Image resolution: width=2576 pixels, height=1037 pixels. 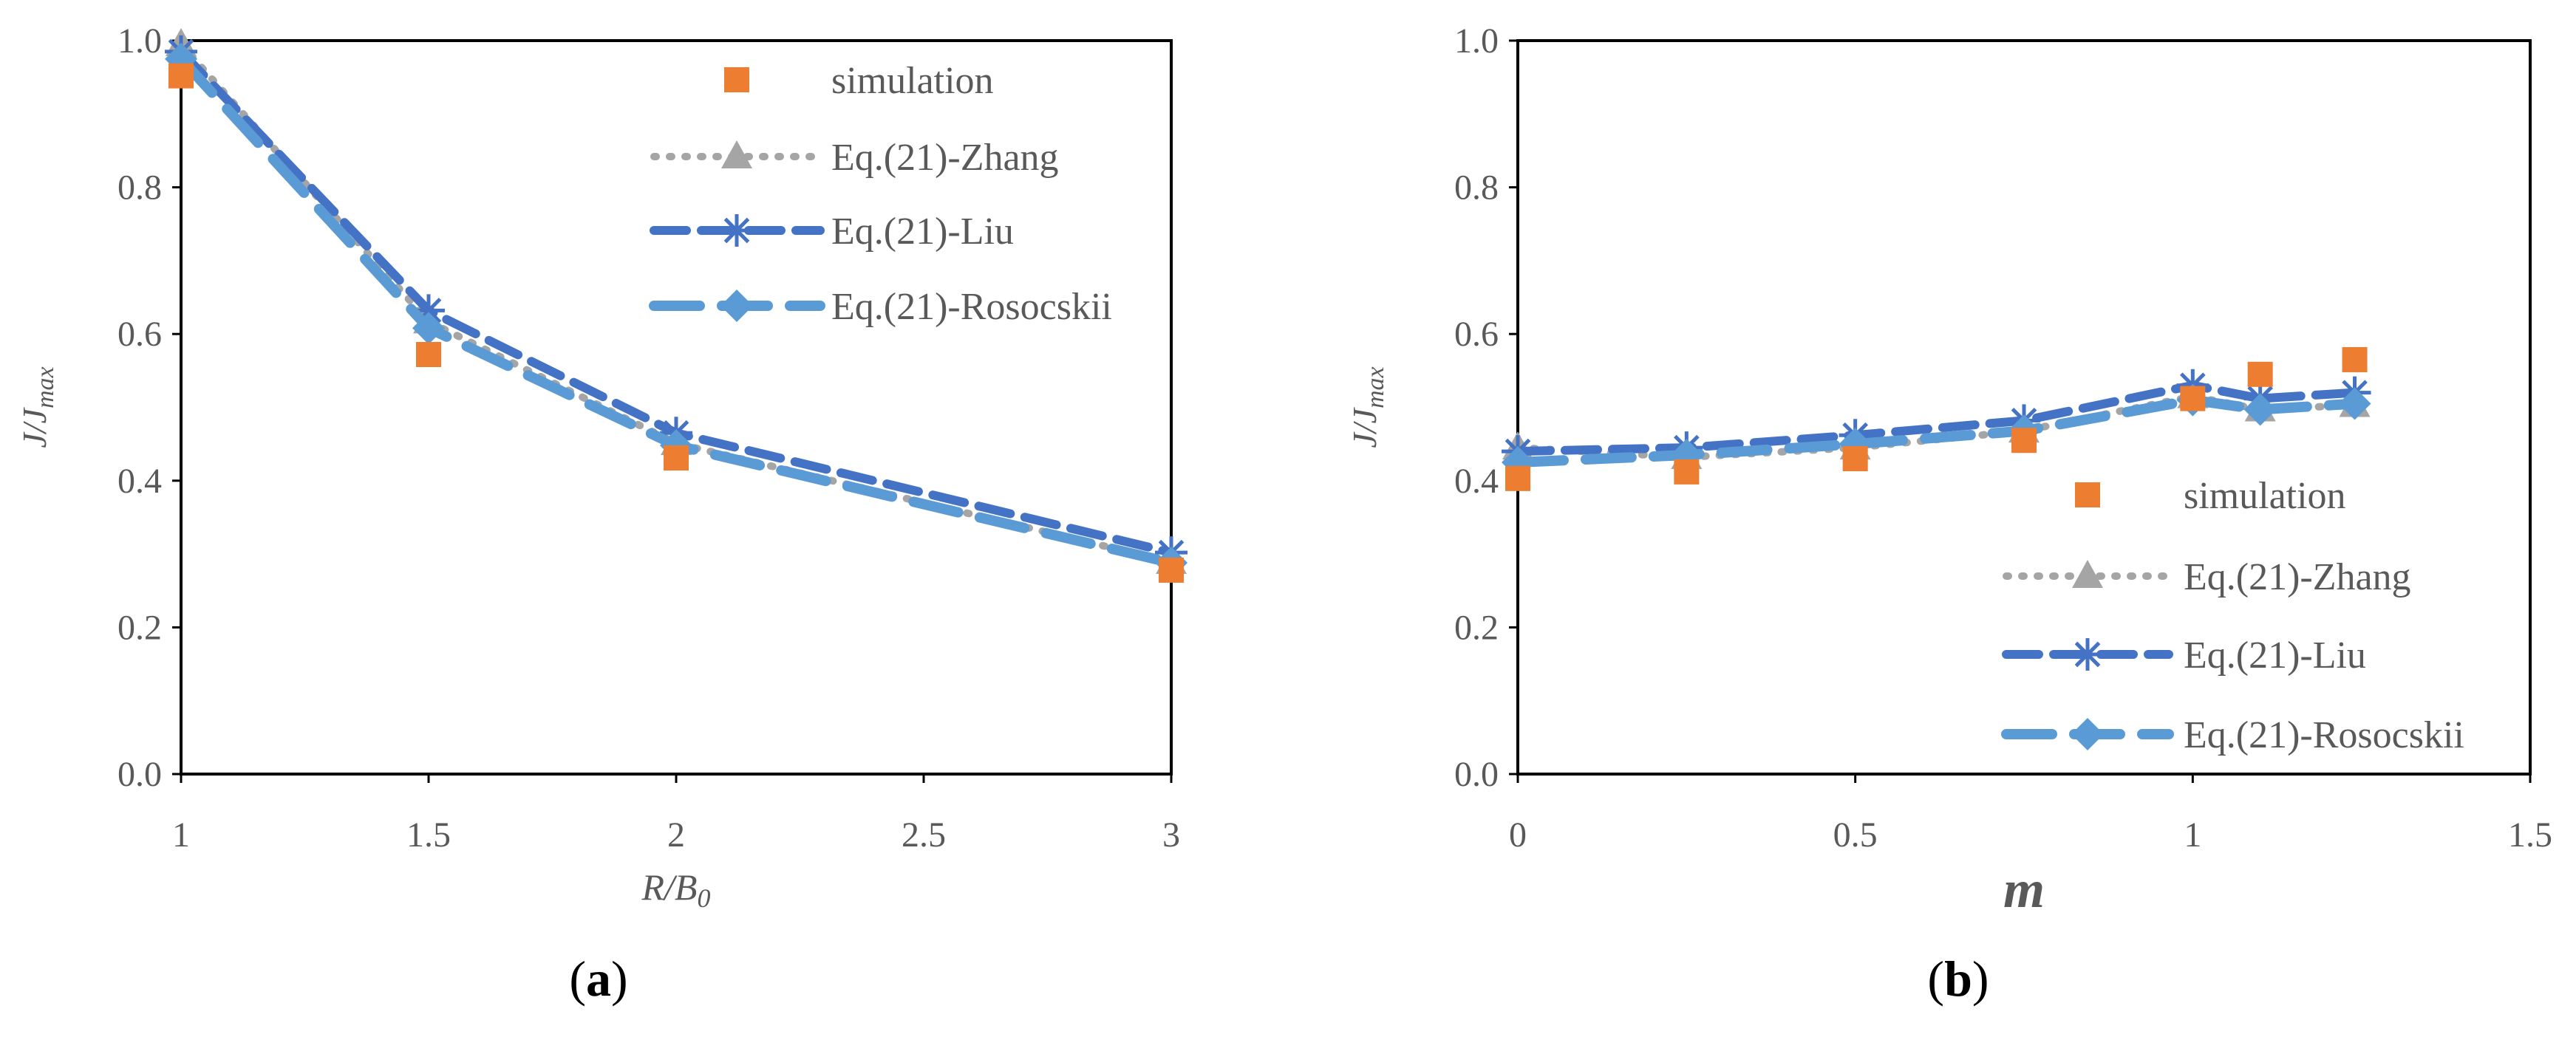 I want to click on x-tick-label: 2.5, so click(x=924, y=835).